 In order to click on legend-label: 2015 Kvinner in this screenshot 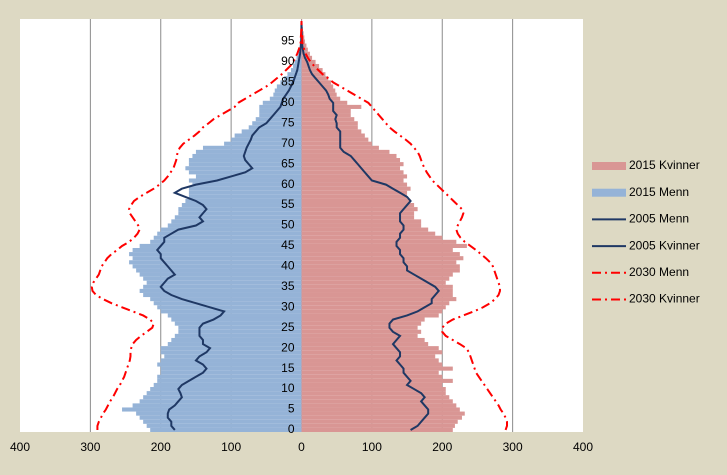, I will do `click(664, 165)`.